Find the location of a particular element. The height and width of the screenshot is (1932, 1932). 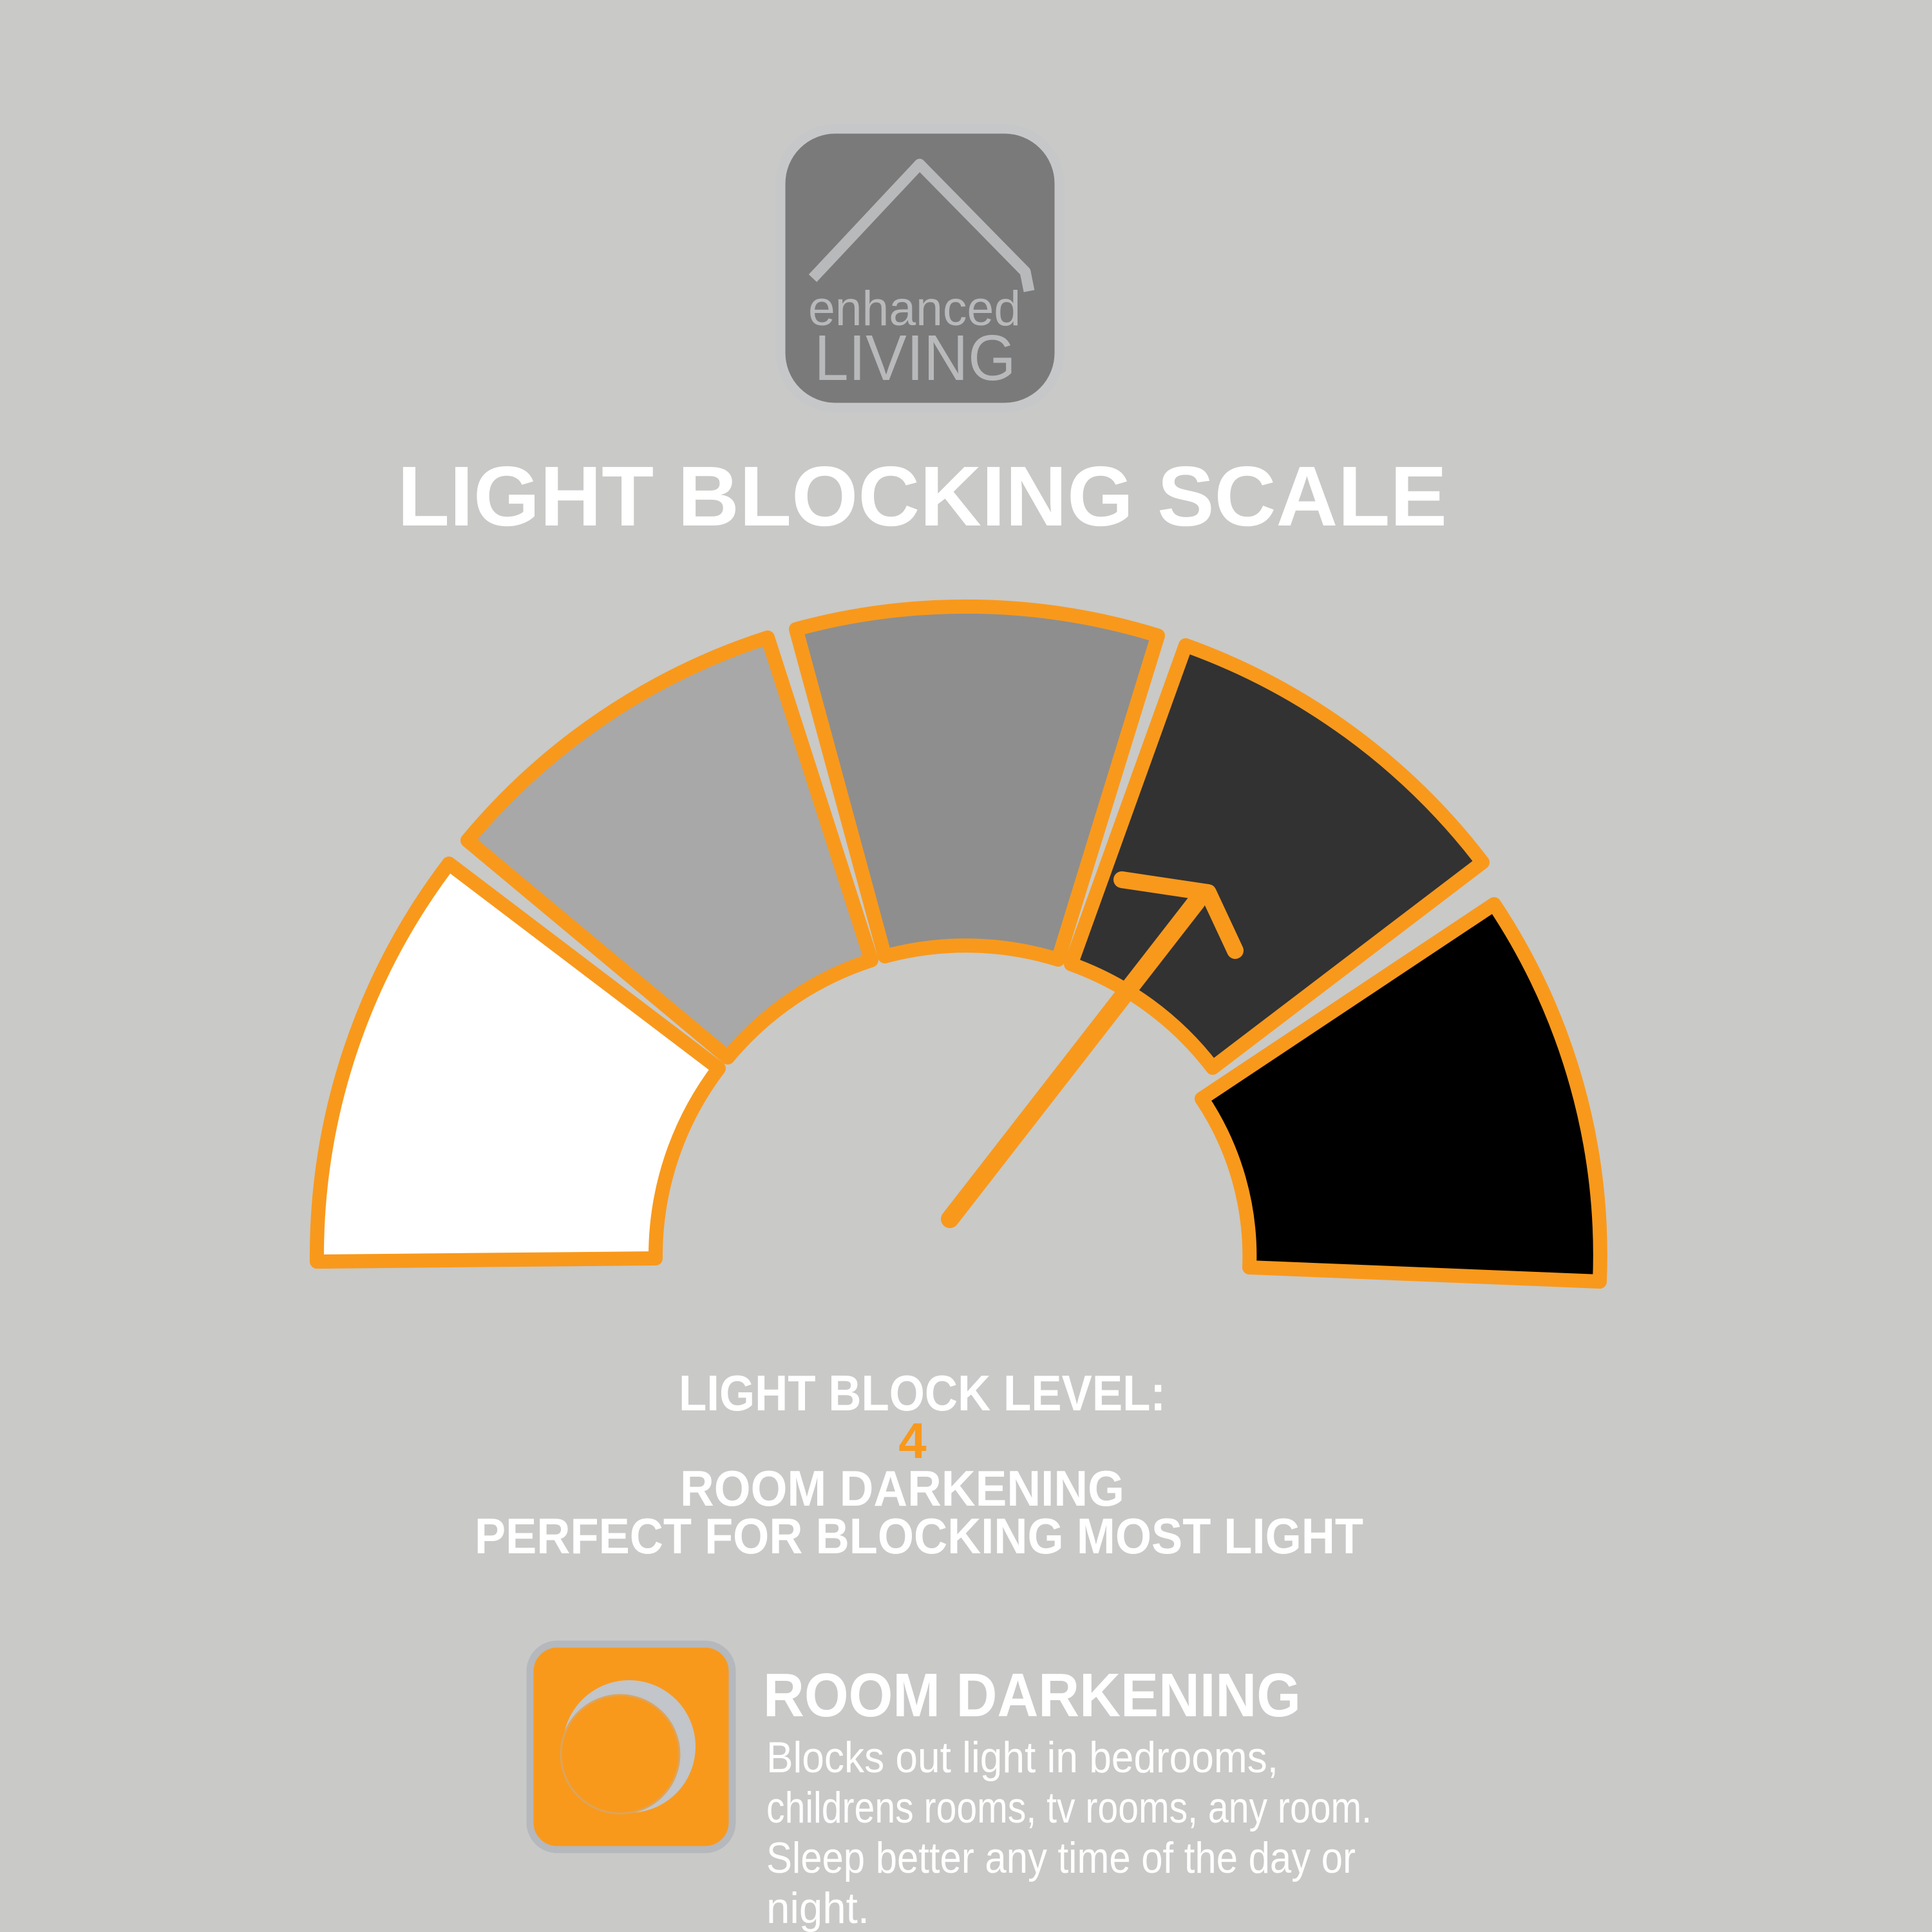

level-name: ROOM DARKENING is located at coordinates (902, 1488).